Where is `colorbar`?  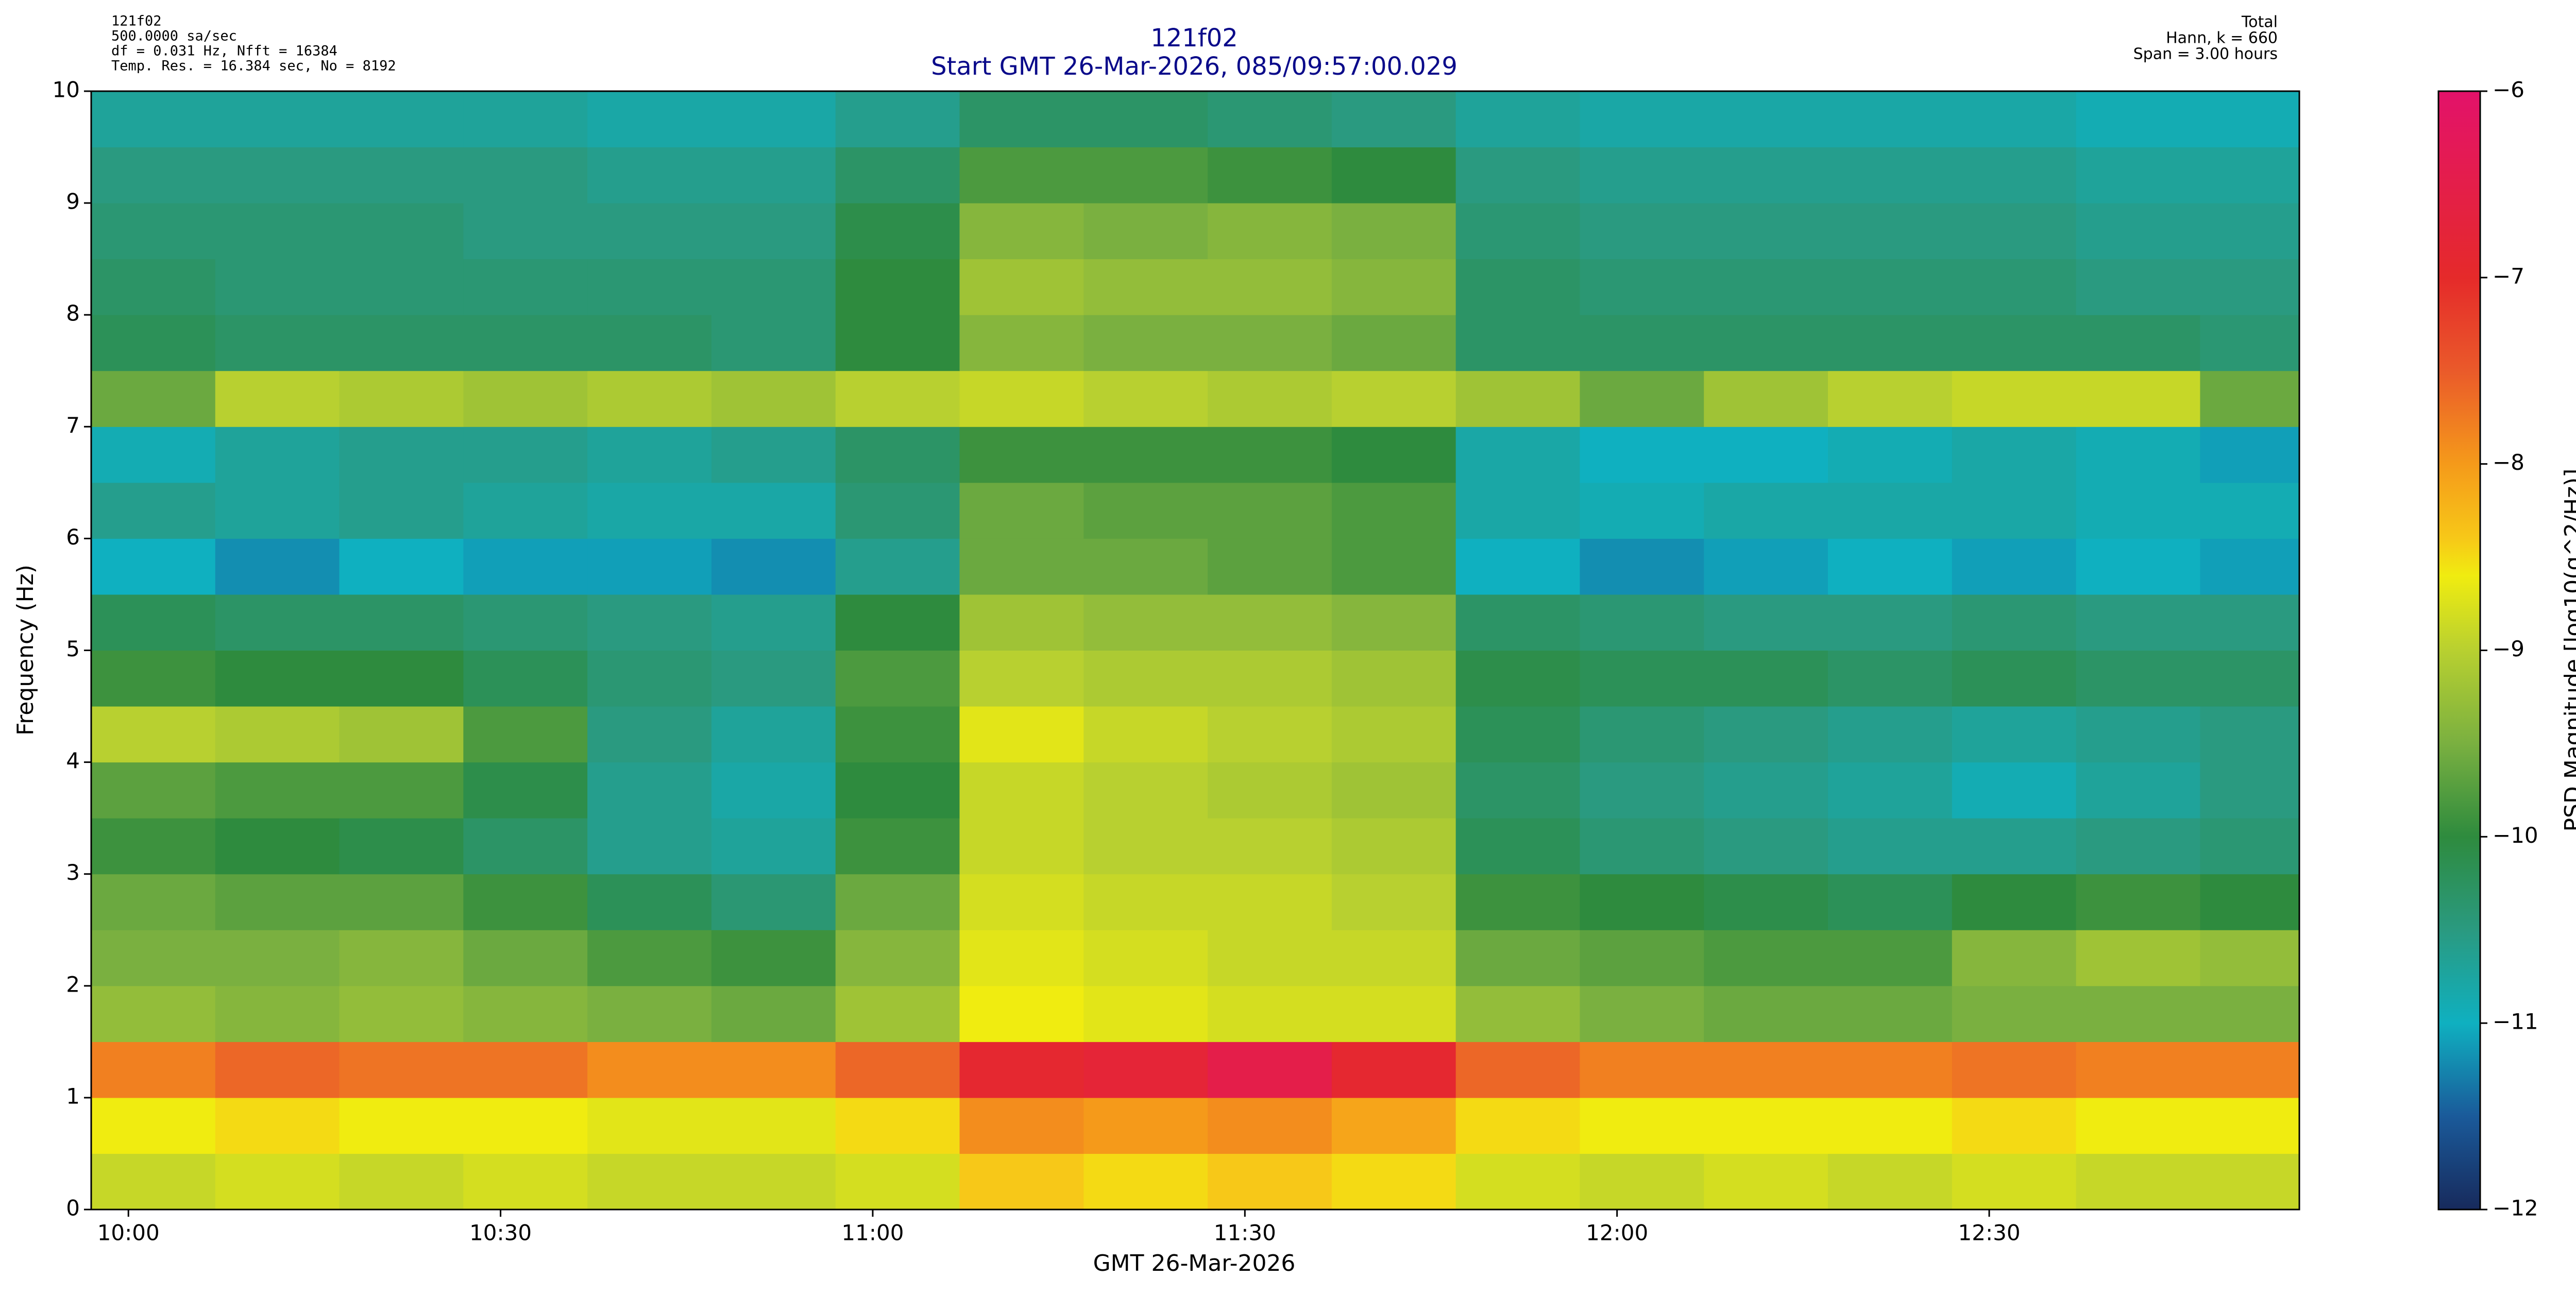
colorbar is located at coordinates (2459, 650).